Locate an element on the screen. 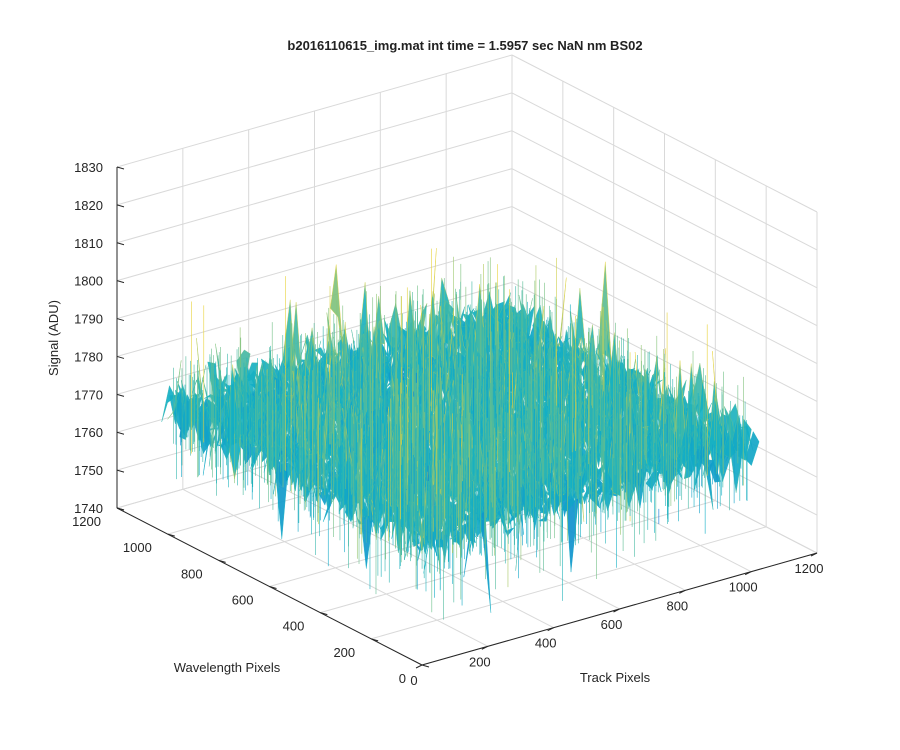  x-axis-label: Track Pixels is located at coordinates (615, 677).